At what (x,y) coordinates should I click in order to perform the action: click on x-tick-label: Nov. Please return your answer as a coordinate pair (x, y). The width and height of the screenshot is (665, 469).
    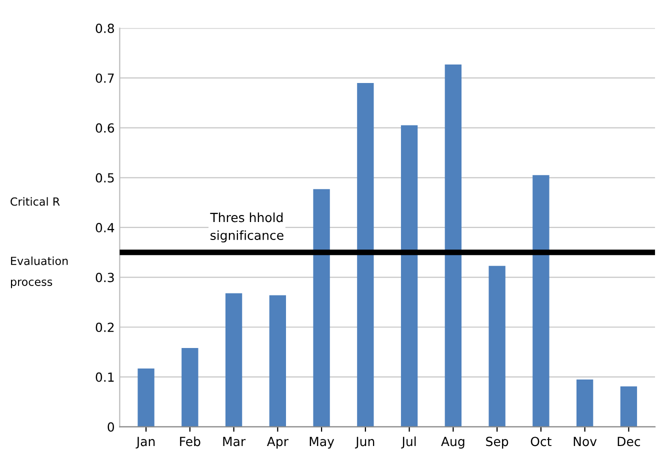
    Looking at the image, I should click on (585, 441).